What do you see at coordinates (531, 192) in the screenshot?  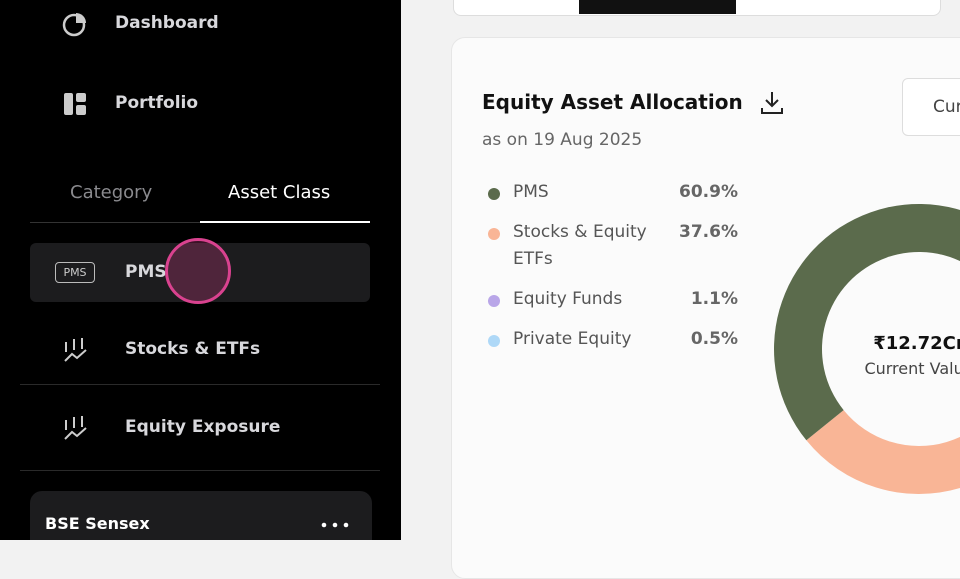 I see `legend-label: PMS` at bounding box center [531, 192].